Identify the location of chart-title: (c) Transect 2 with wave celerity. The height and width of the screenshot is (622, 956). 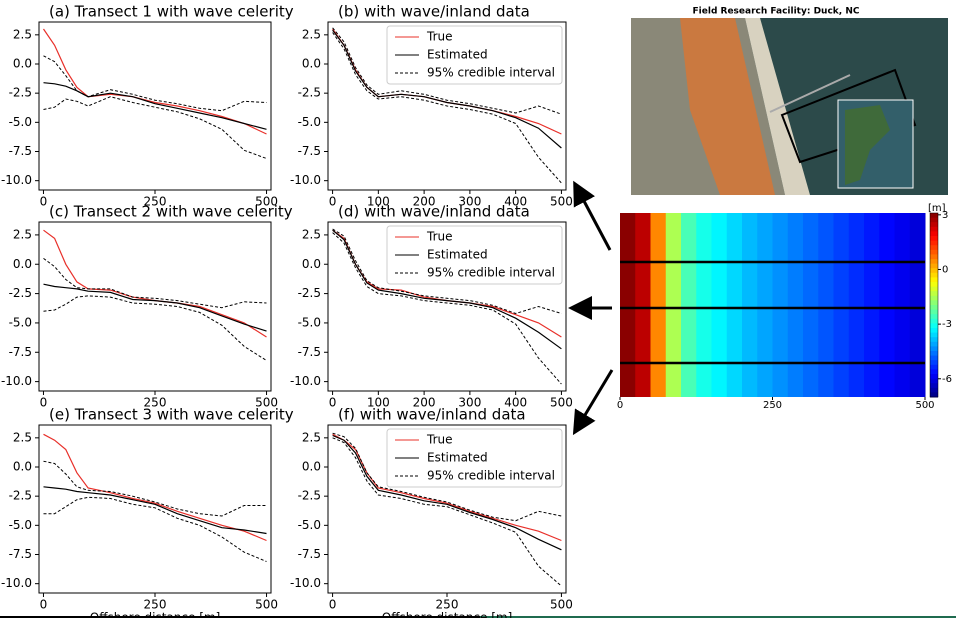
(171, 212).